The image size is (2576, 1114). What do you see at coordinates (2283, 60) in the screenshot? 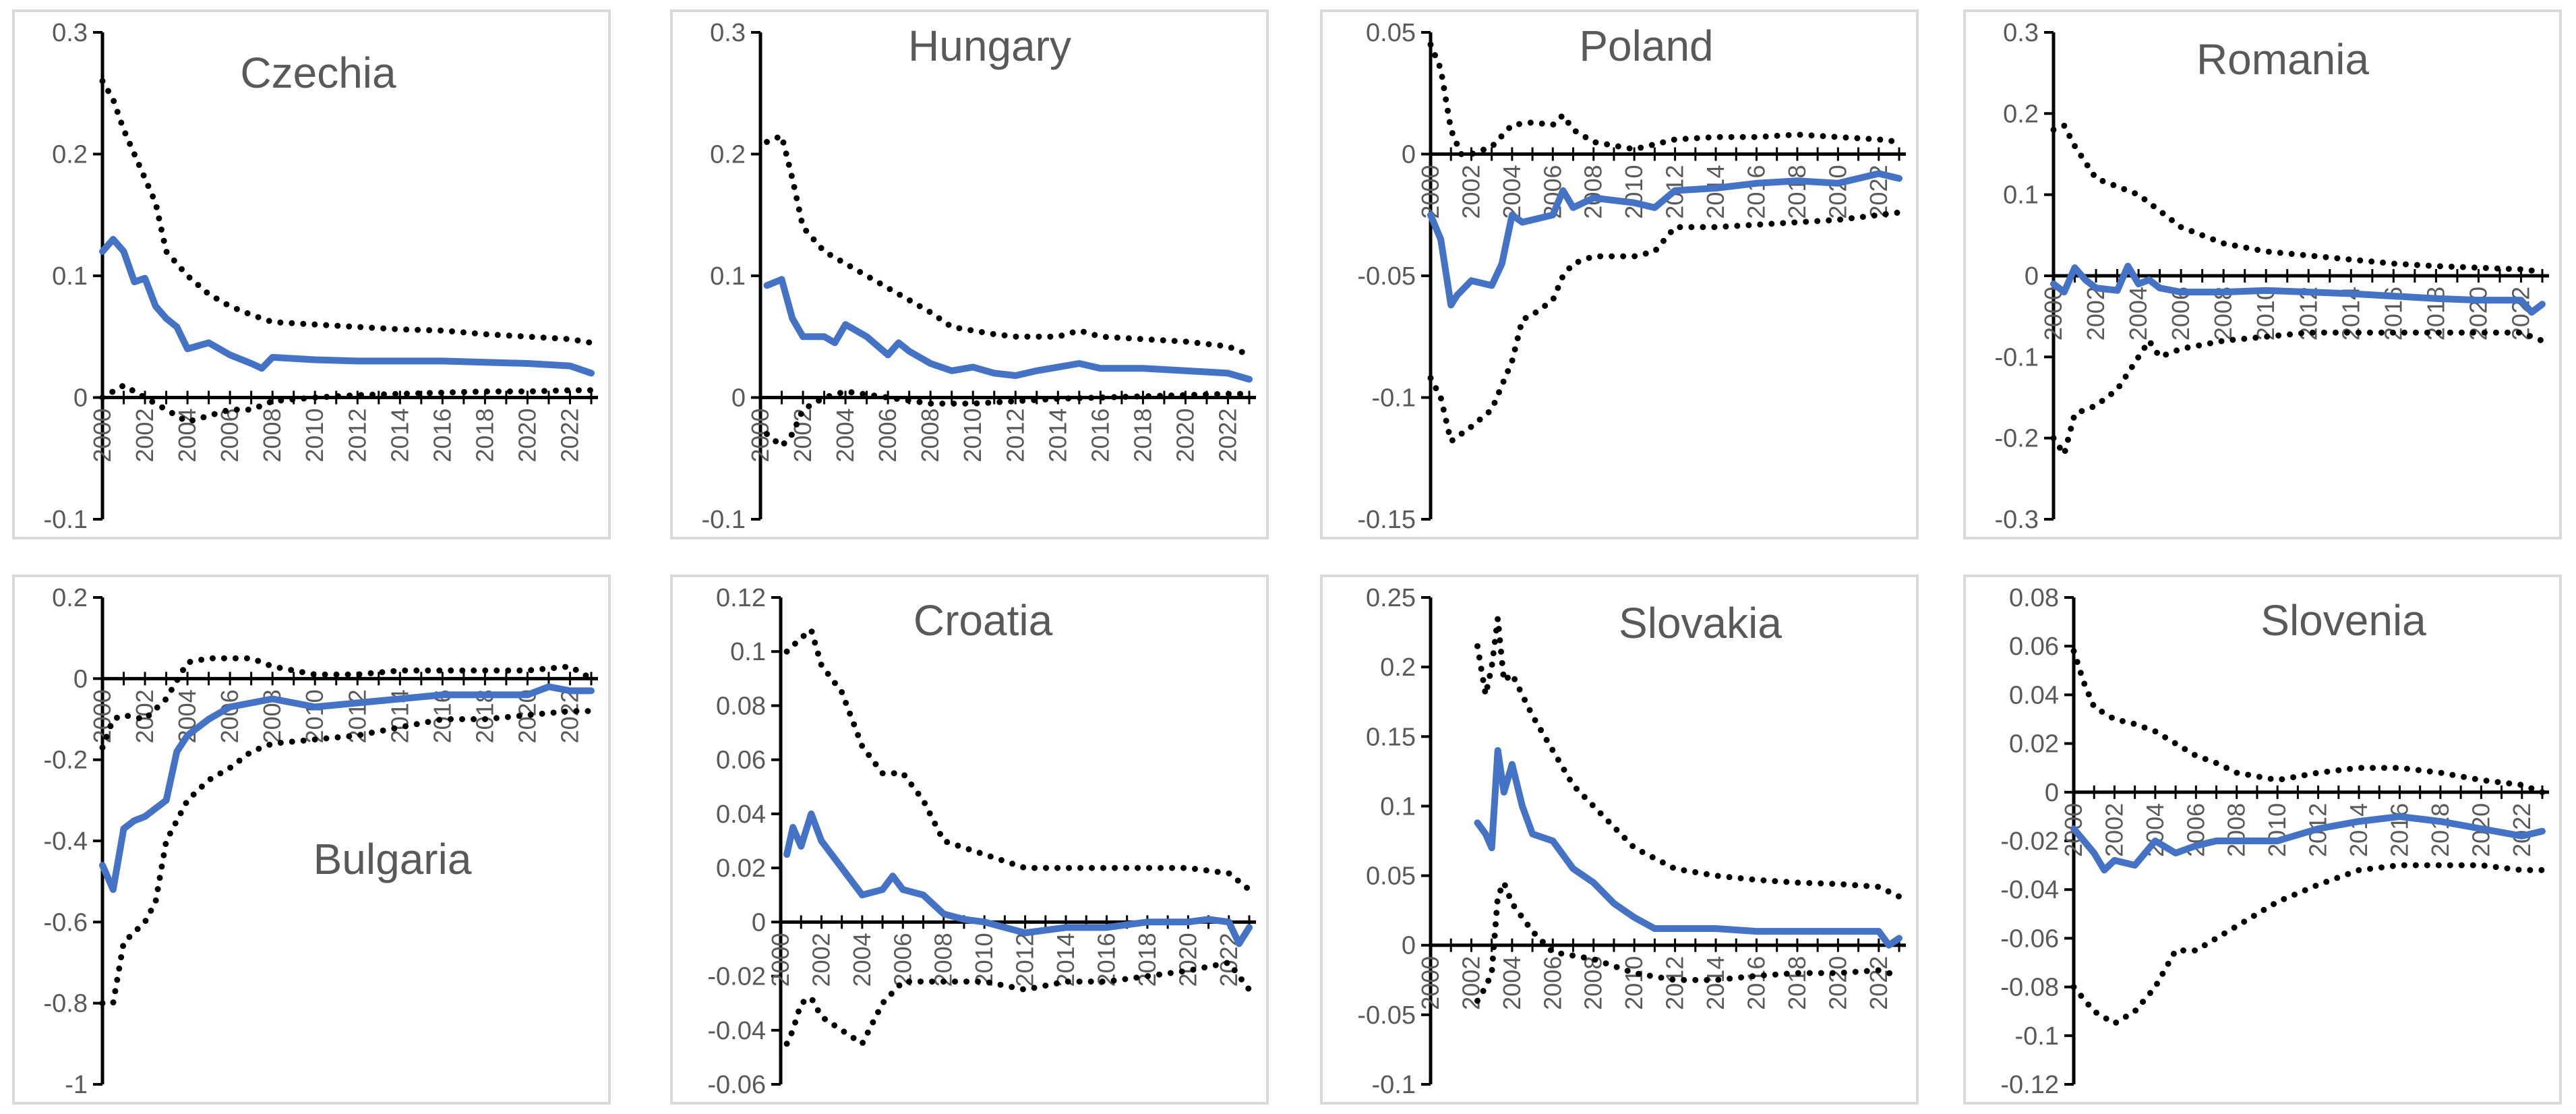
I see `chart-title: Romania` at bounding box center [2283, 60].